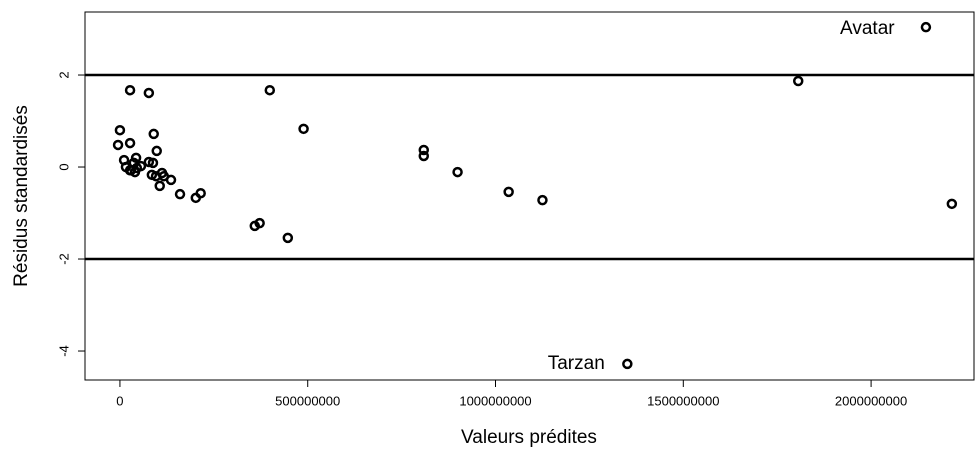  I want to click on y-tick-label: 0, so click(63, 166).